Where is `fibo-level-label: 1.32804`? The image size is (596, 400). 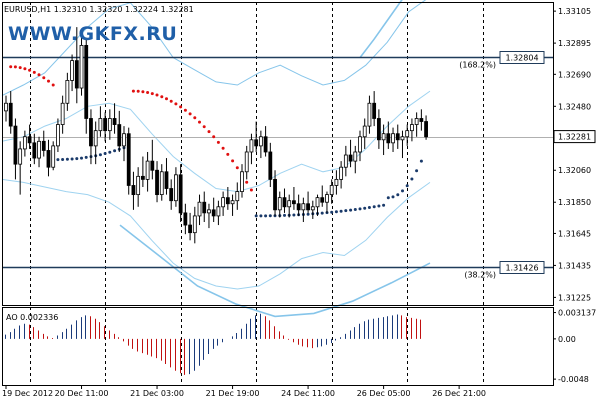 fibo-level-label: 1.32804 is located at coordinates (521, 58).